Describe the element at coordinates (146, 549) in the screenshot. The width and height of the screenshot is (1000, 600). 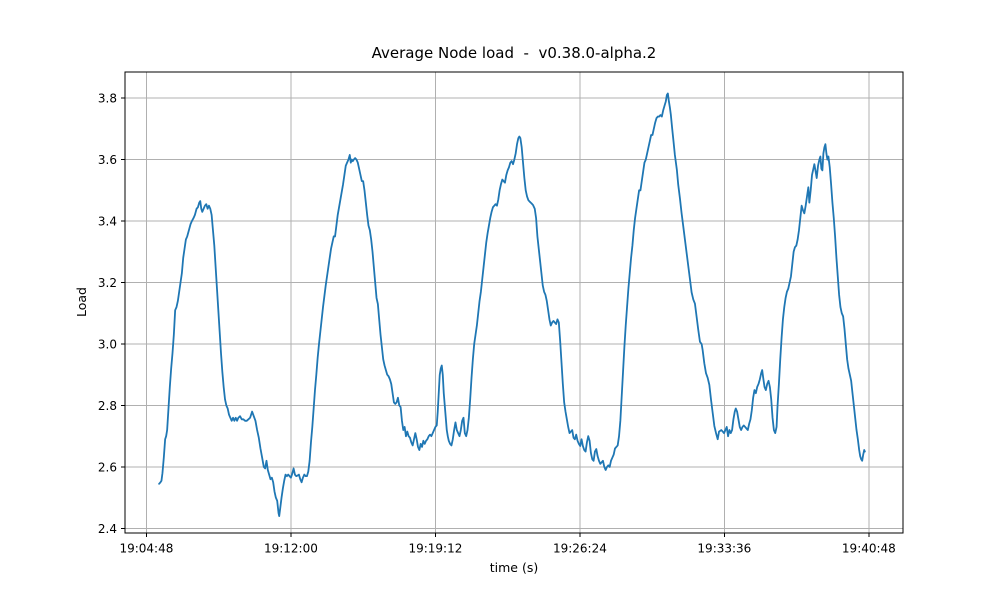
I see `x-tick-label: 19:04:48` at that location.